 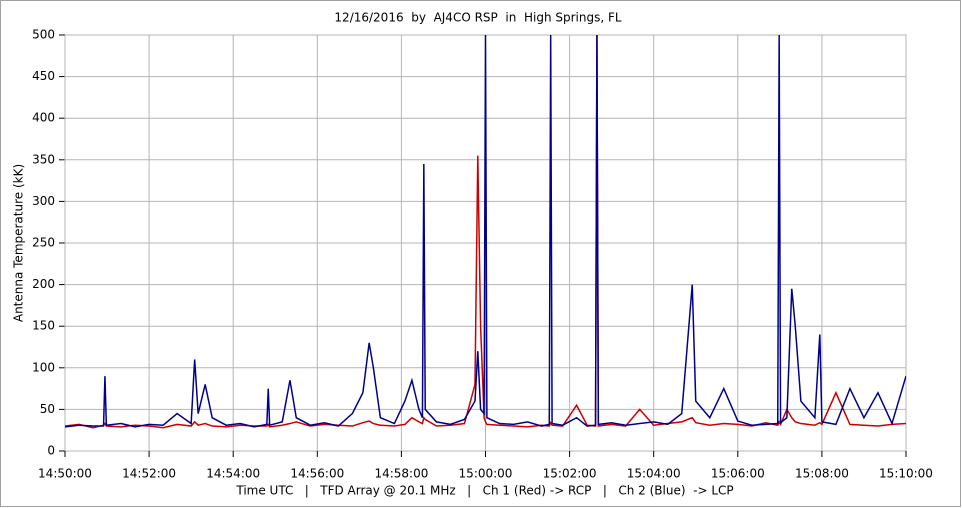 What do you see at coordinates (43, 35) in the screenshot?
I see `y-tick-label: 500` at bounding box center [43, 35].